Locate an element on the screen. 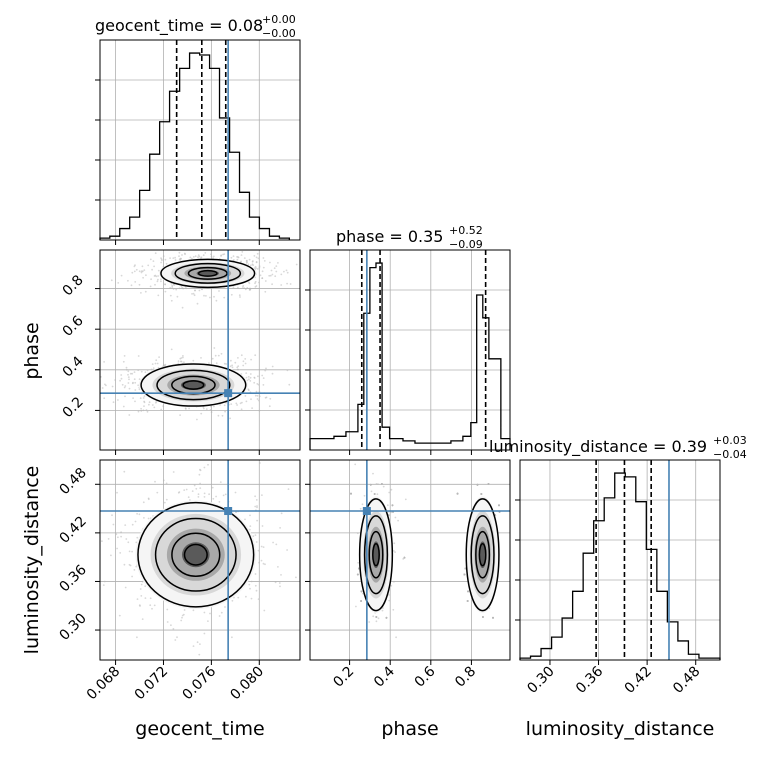  histogram-luminosity-distance: 0.30 0.36 0.42 0.48 is located at coordinates (618, 578).